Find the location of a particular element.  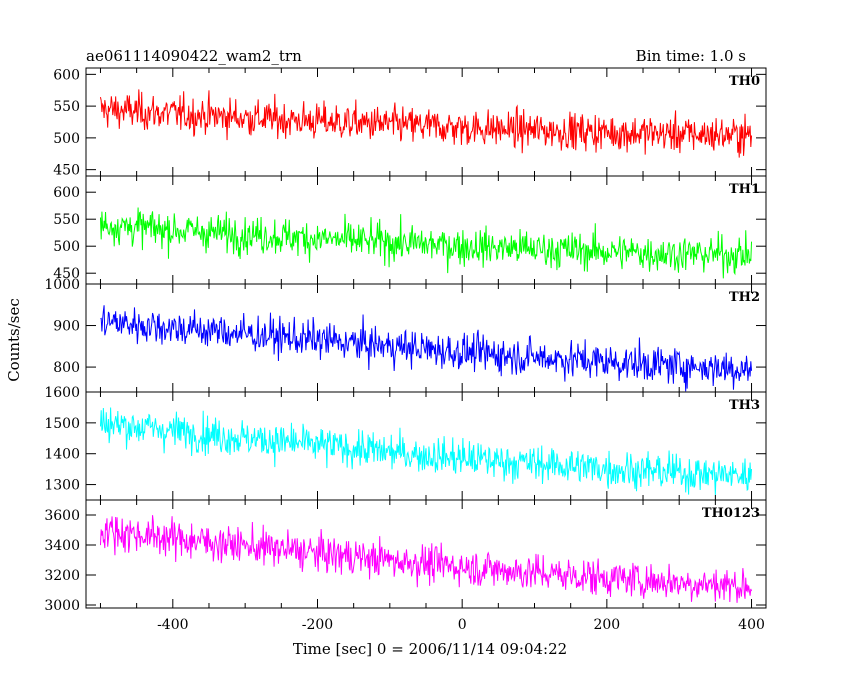

y-tick-label: 800 is located at coordinates (66, 368).